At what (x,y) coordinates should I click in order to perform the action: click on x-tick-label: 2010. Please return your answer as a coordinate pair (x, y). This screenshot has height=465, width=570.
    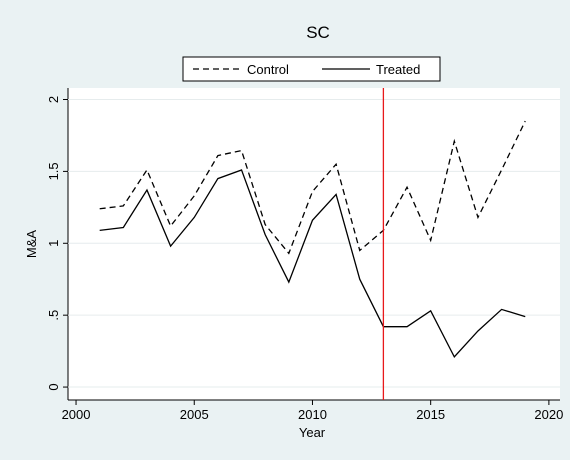
    Looking at the image, I should click on (312, 414).